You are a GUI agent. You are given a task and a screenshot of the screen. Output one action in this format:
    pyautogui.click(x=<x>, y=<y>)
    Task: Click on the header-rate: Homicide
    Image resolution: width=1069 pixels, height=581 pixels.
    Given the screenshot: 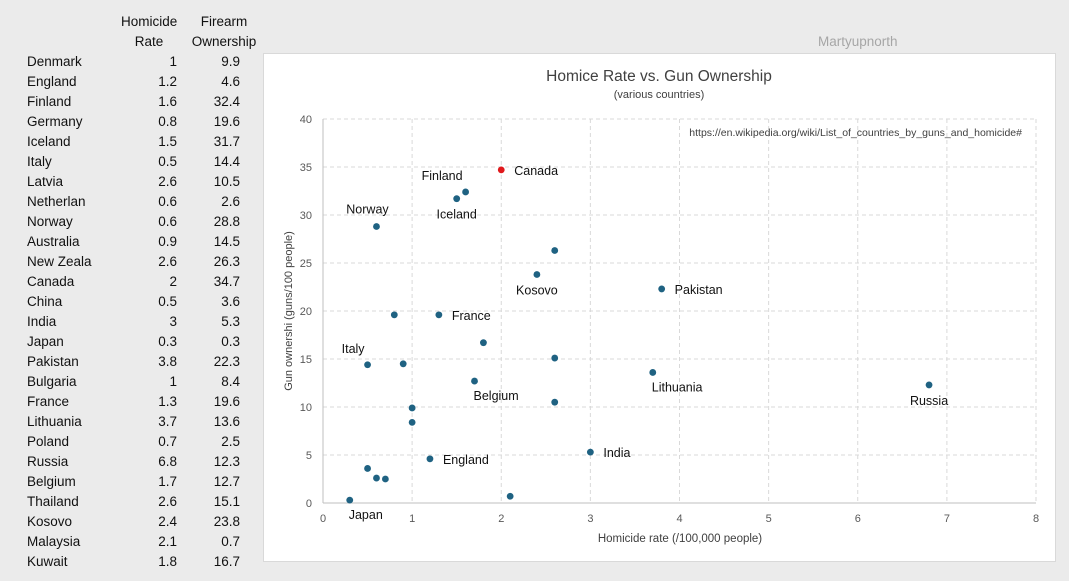 What is the action you would take?
    pyautogui.click(x=149, y=21)
    